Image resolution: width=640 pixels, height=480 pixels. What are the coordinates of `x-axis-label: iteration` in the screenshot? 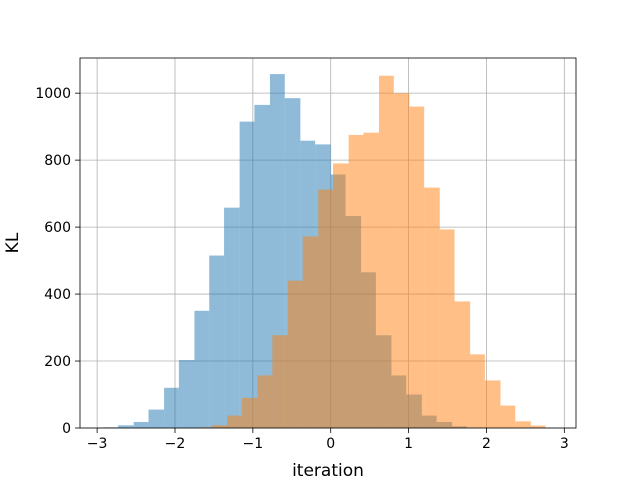 It's located at (328, 470).